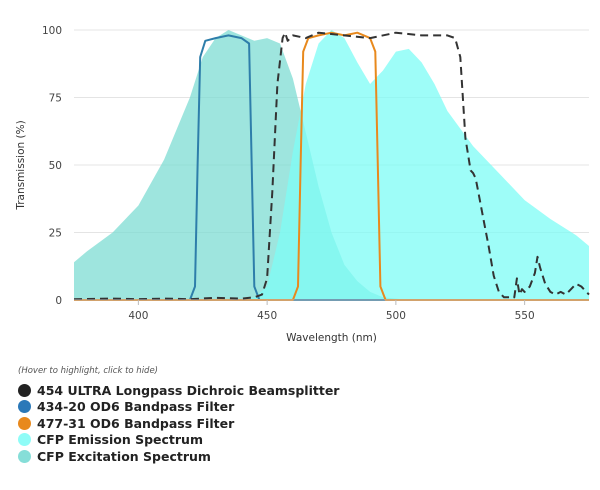 This screenshot has width=600, height=490. Describe the element at coordinates (188, 390) in the screenshot. I see `legend-label-dichroic: 454 ULTRA Longpass Dichroic Beamsplitter` at that location.